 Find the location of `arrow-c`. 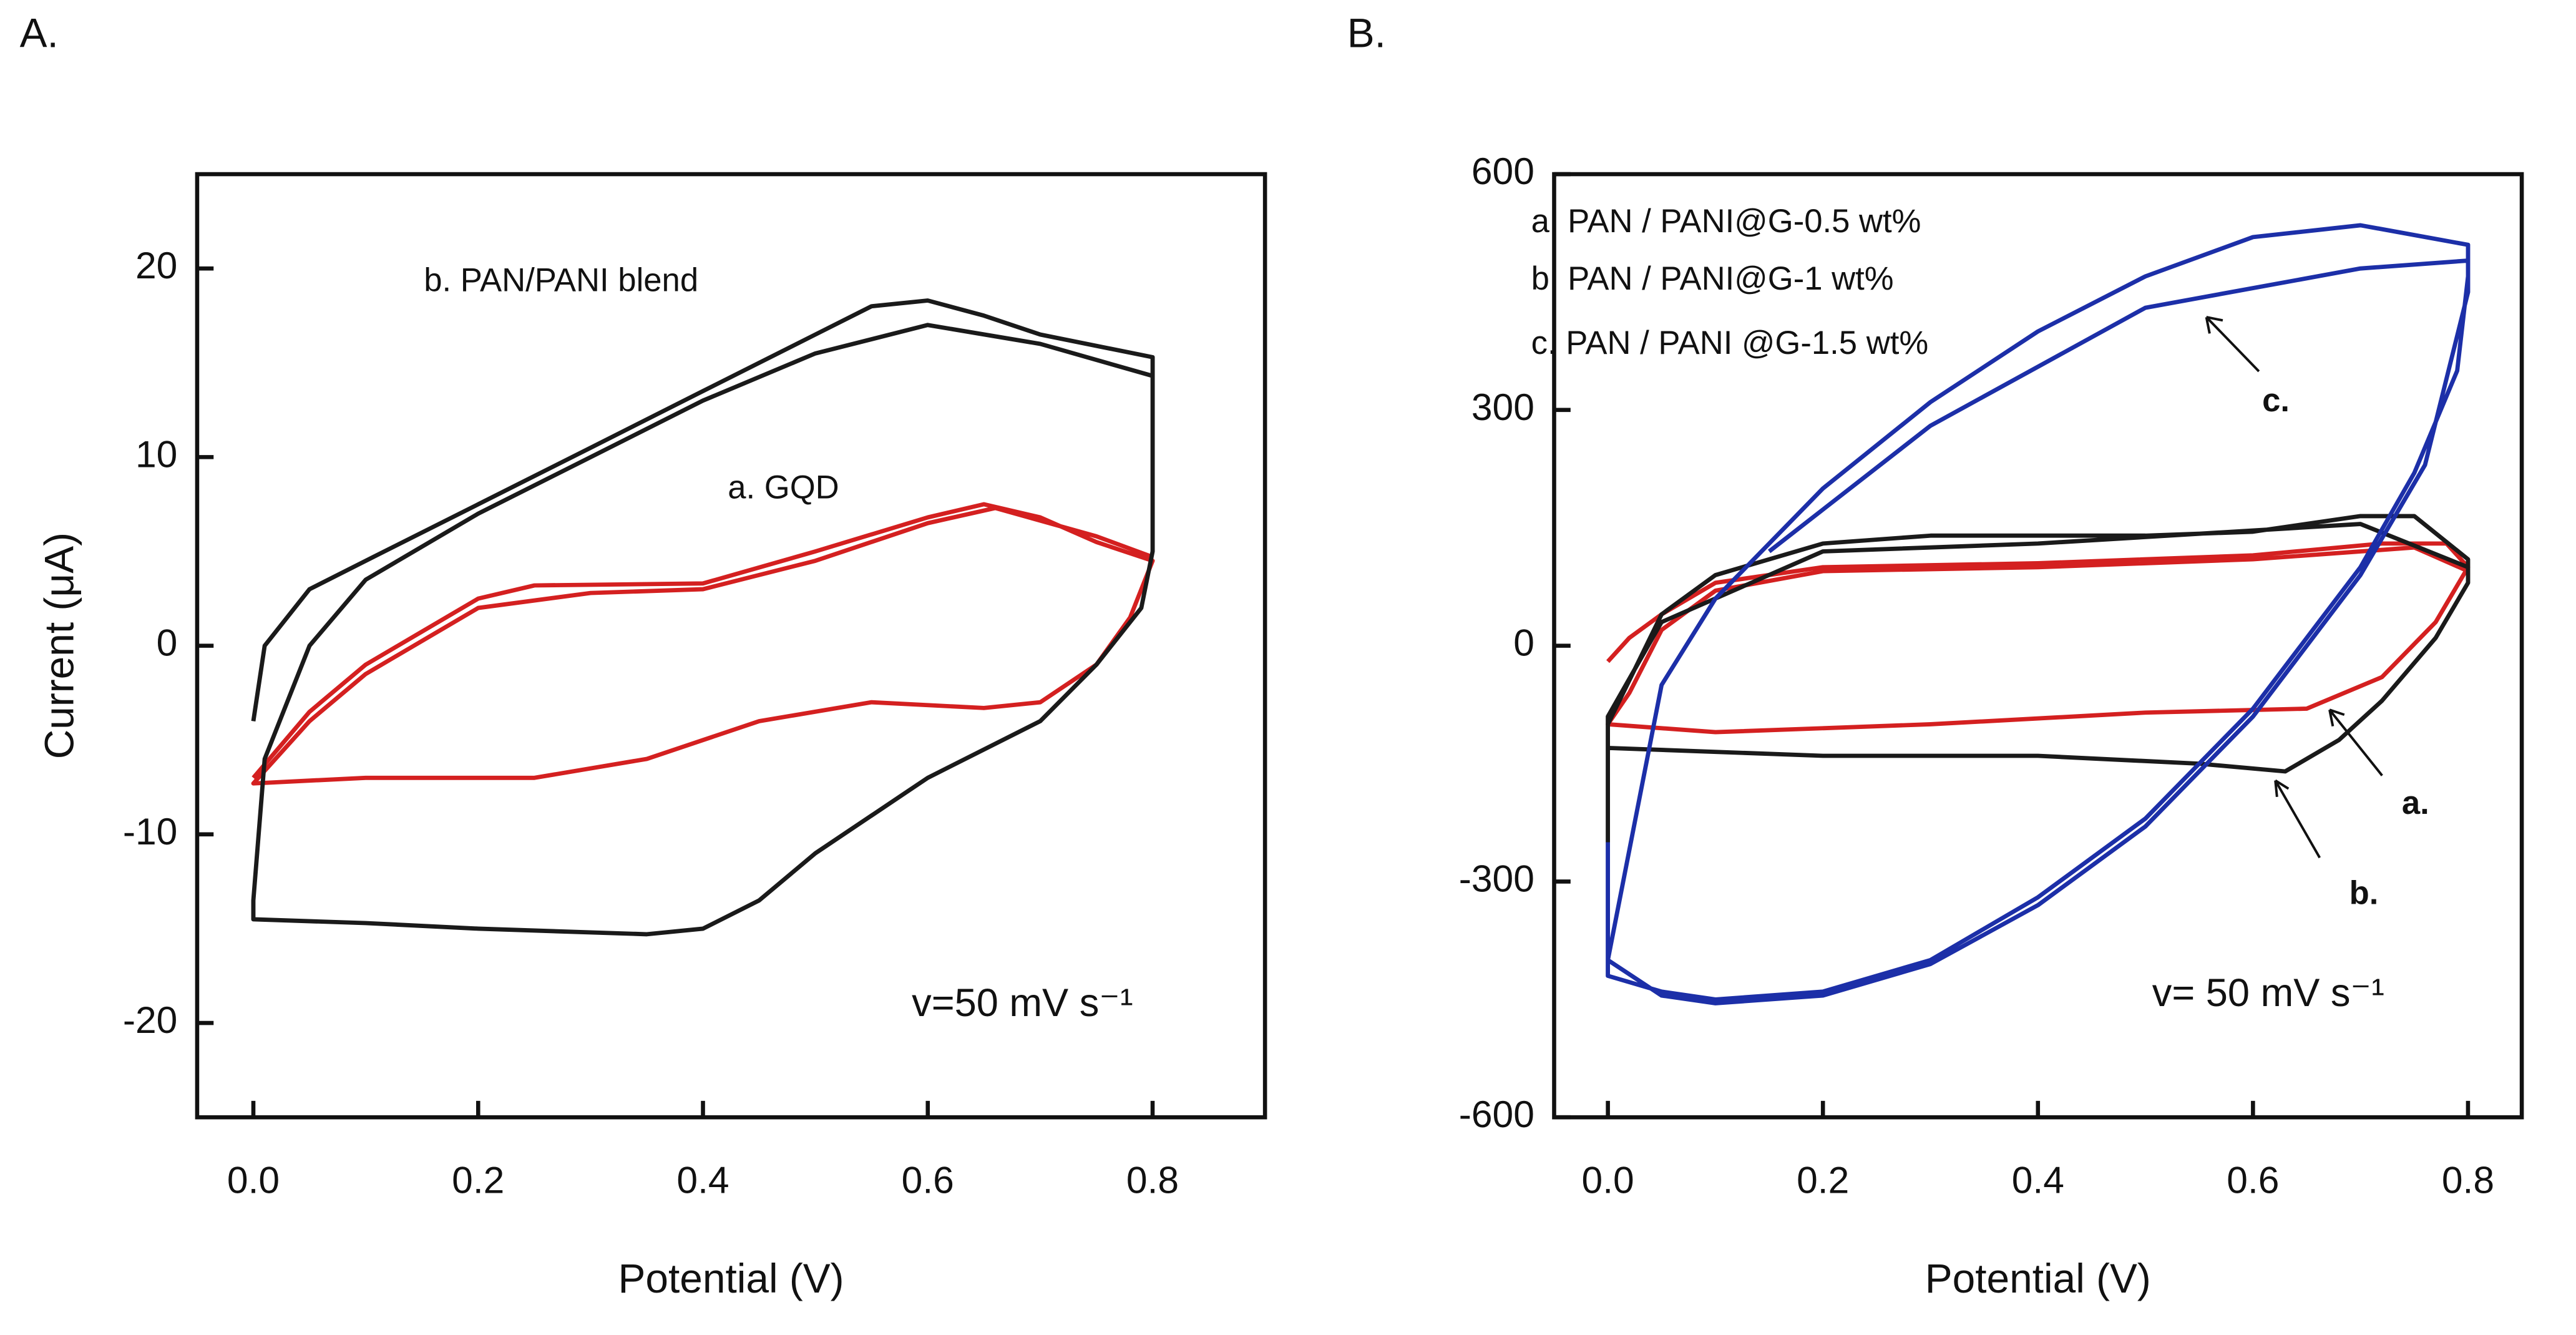

arrow-c is located at coordinates (2232, 344).